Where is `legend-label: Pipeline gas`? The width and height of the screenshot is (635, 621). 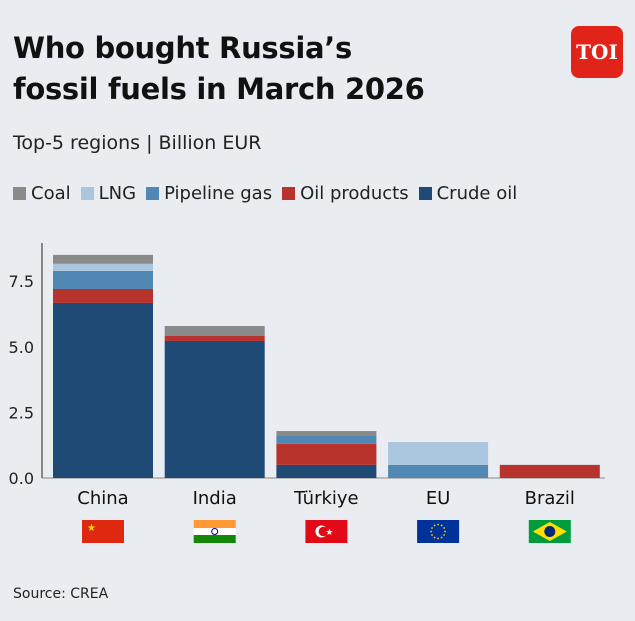
legend-label: Pipeline gas is located at coordinates (218, 193).